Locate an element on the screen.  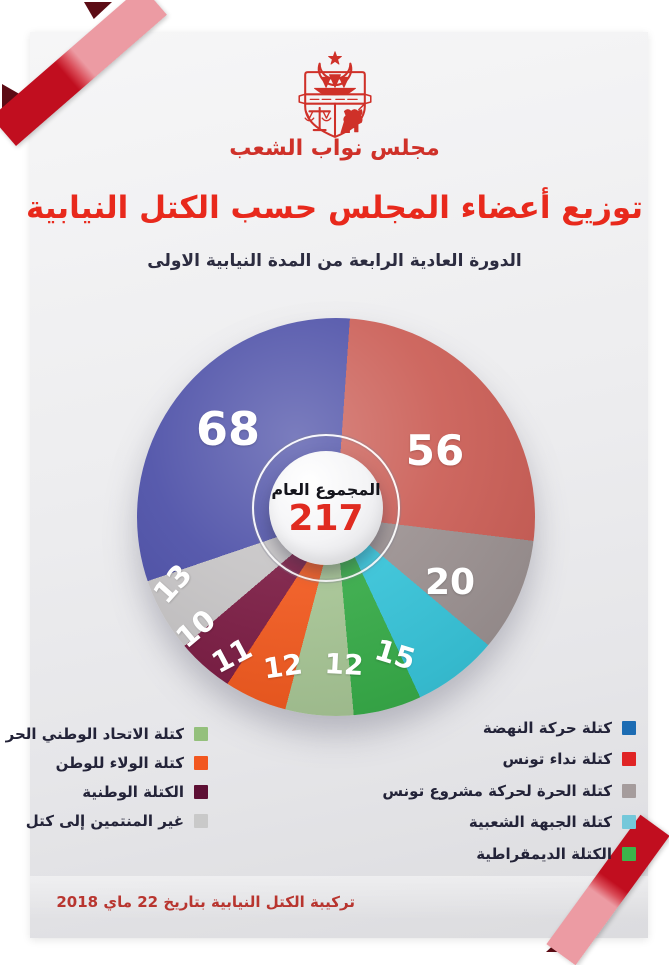
legend-item: كتلة الولاء للوطن is located at coordinates (118, 762).